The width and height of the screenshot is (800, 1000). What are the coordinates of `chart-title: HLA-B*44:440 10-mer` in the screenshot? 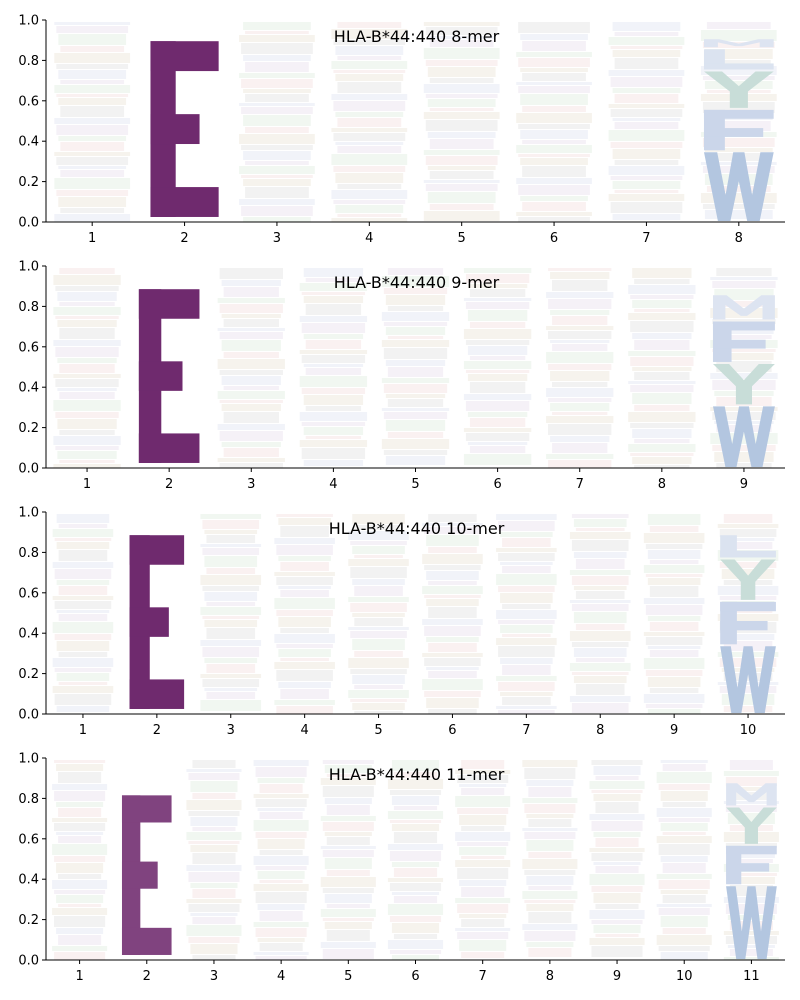 It's located at (417, 528).